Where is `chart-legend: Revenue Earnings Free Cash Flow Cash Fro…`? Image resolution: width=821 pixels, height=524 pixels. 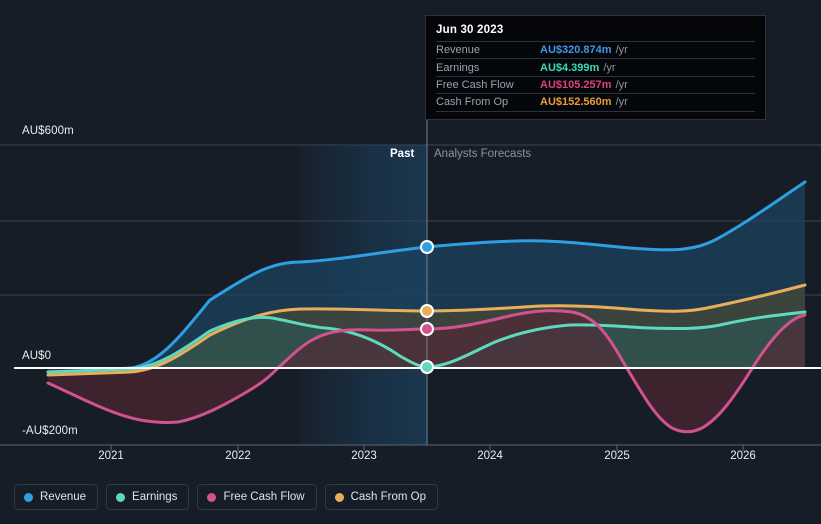 chart-legend: Revenue Earnings Free Cash Flow Cash Fro… is located at coordinates (226, 497).